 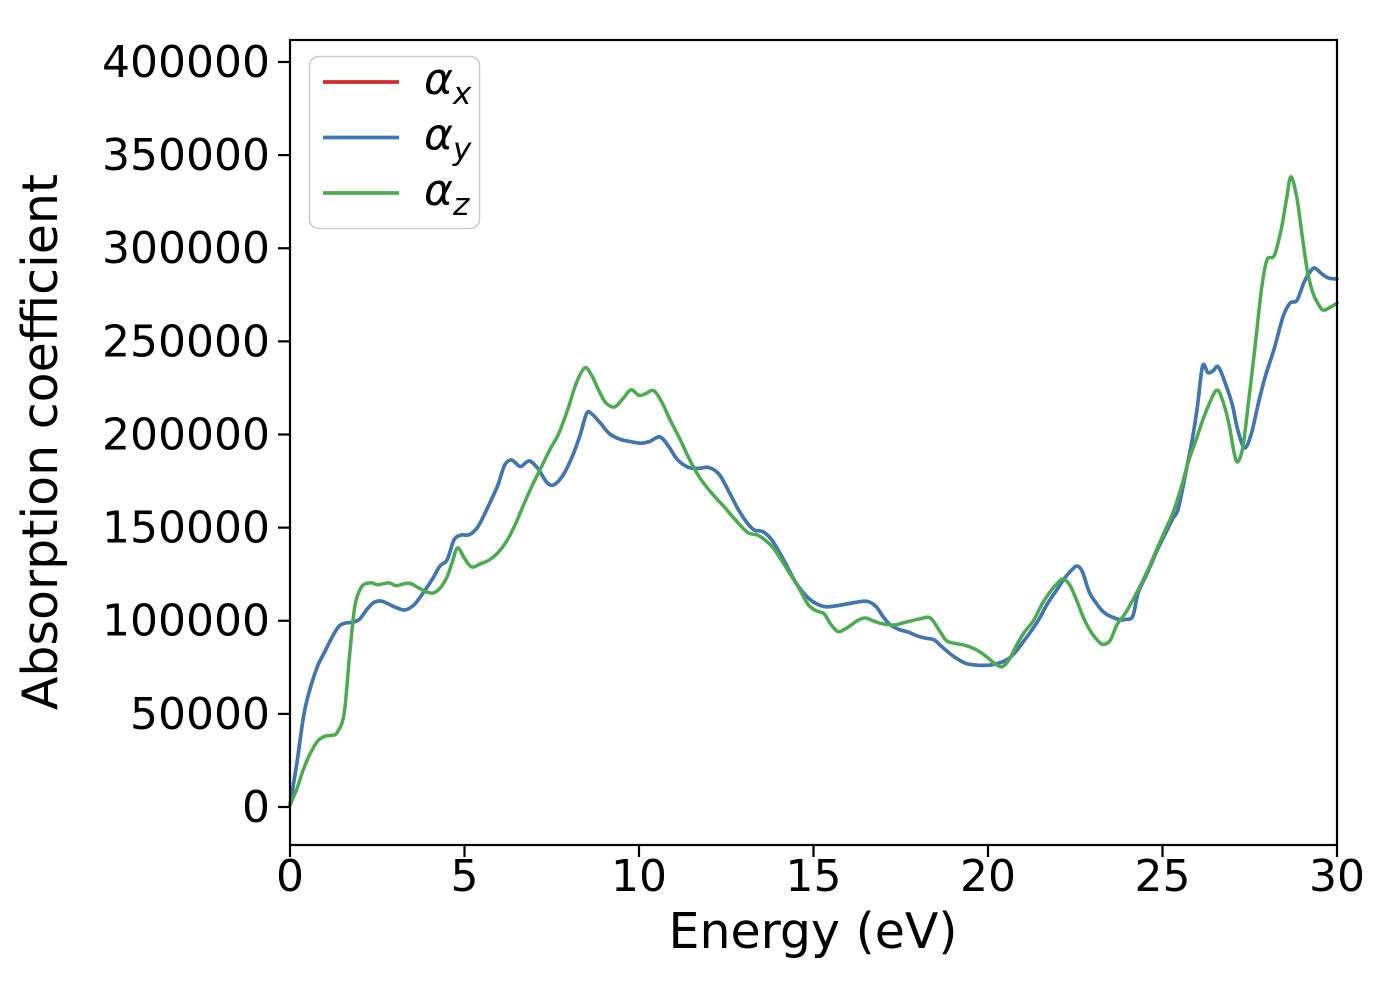 What do you see at coordinates (465, 876) in the screenshot?
I see `x-tick-label: 5` at bounding box center [465, 876].